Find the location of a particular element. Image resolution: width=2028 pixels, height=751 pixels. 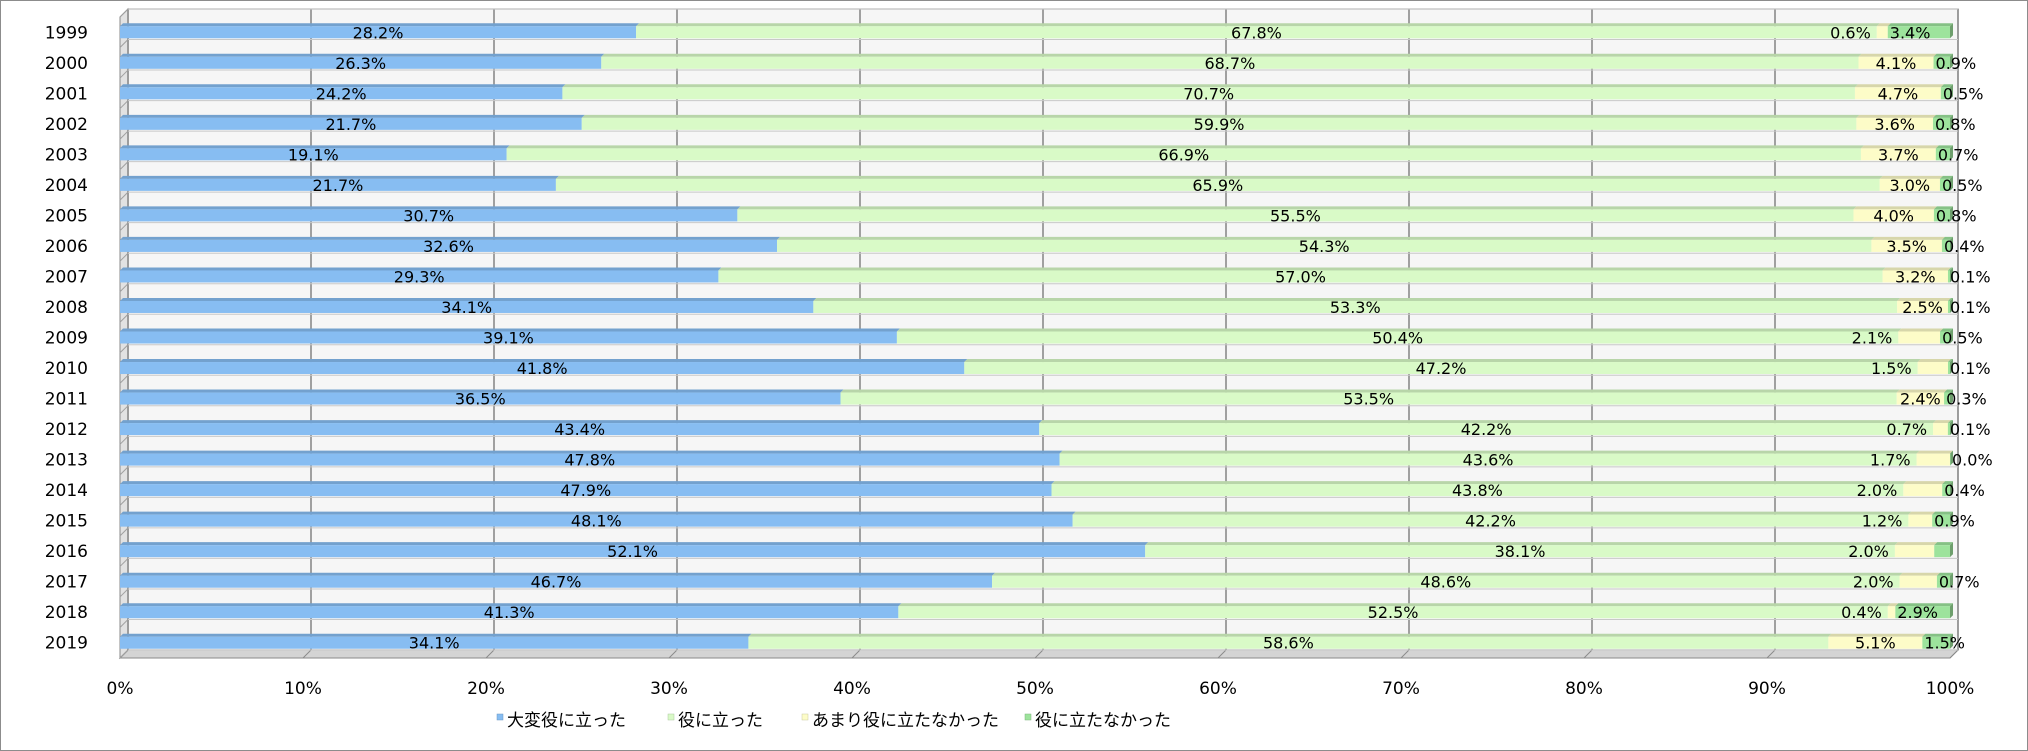

data-label: 3.7% is located at coordinates (1898, 154).